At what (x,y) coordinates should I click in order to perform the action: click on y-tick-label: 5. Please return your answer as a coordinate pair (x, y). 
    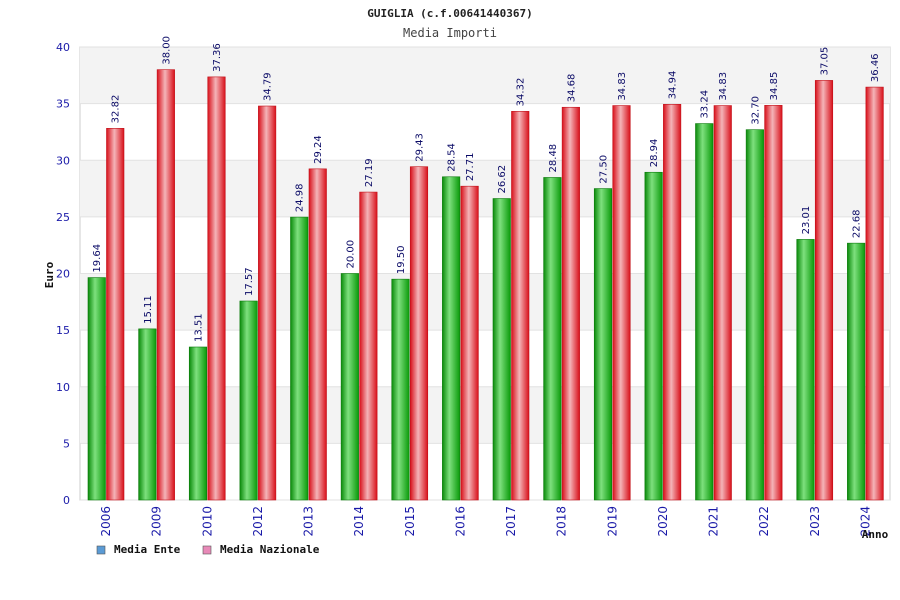
    Looking at the image, I should click on (66, 443).